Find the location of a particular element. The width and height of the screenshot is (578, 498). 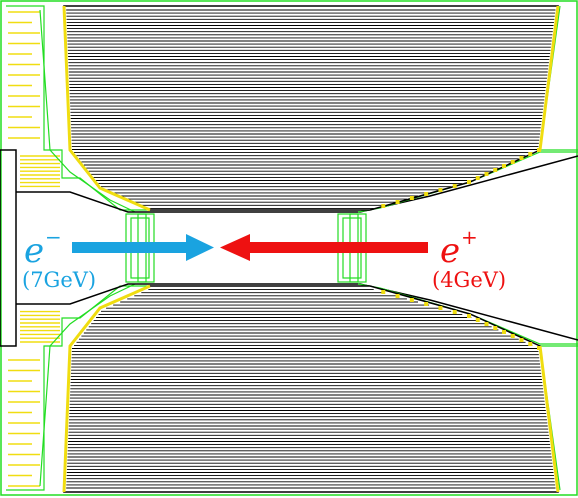

bottom-left-yellow-edge is located at coordinates (106, 388).